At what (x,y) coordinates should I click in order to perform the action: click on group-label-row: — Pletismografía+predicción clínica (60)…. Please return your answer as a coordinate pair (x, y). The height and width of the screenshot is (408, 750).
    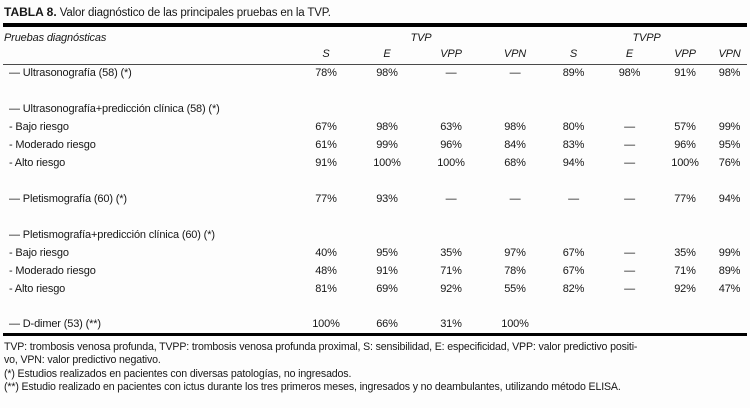
    Looking at the image, I should click on (375, 235).